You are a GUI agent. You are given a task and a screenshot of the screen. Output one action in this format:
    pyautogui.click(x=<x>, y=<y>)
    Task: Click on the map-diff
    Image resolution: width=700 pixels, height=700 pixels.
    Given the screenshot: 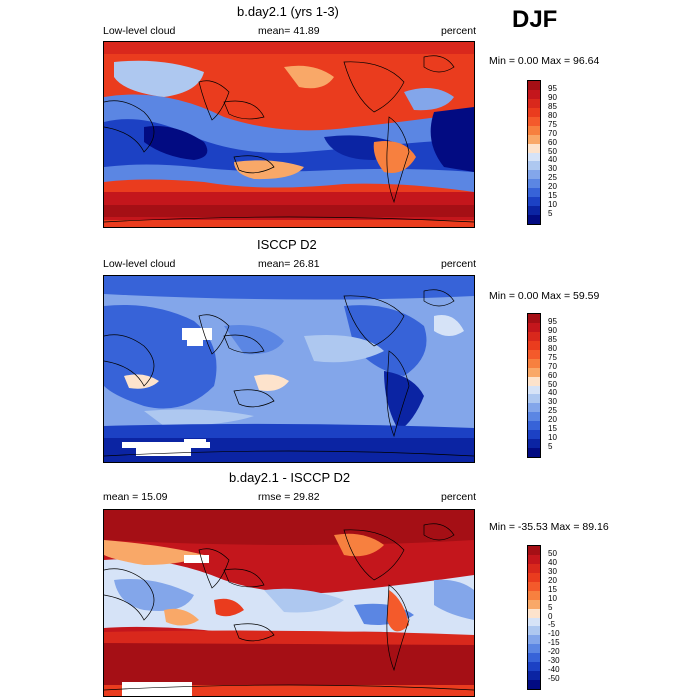 What is the action you would take?
    pyautogui.click(x=289, y=603)
    